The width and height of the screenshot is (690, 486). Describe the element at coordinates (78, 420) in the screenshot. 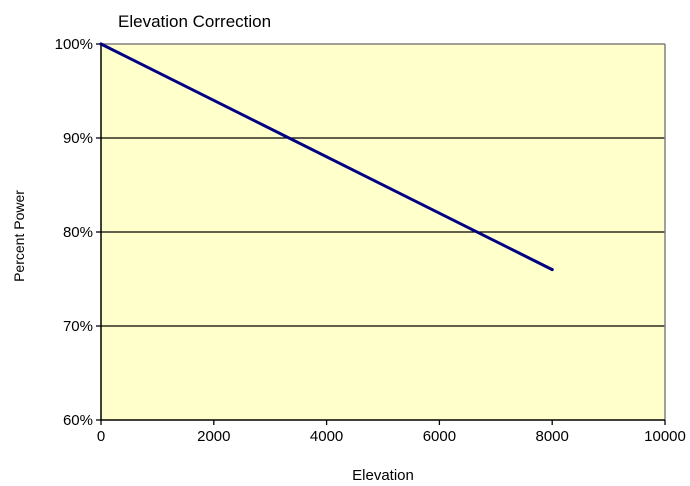

I see `y-tick-label-0: 60%` at that location.